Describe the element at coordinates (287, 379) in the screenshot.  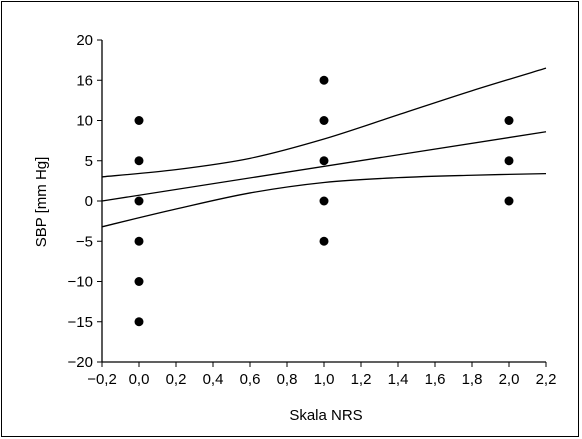
I see `x-tick-label: 0,8` at that location.